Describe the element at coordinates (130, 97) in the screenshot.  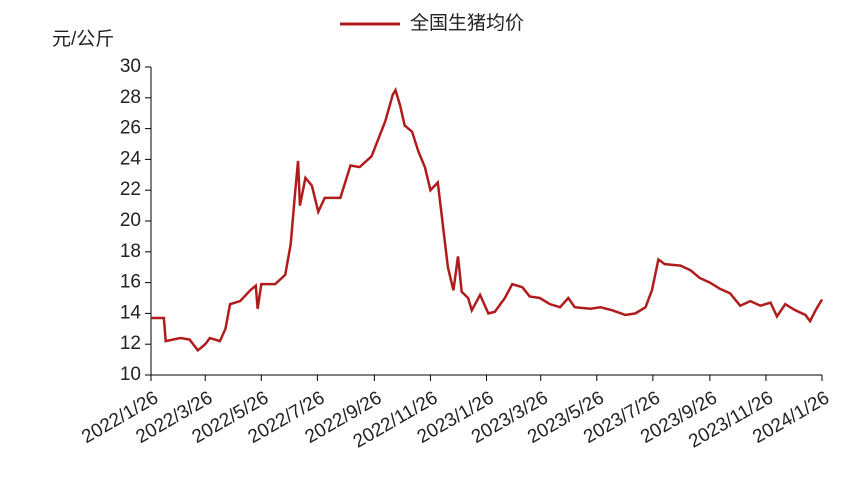
I see `y-tick-label: 28` at that location.